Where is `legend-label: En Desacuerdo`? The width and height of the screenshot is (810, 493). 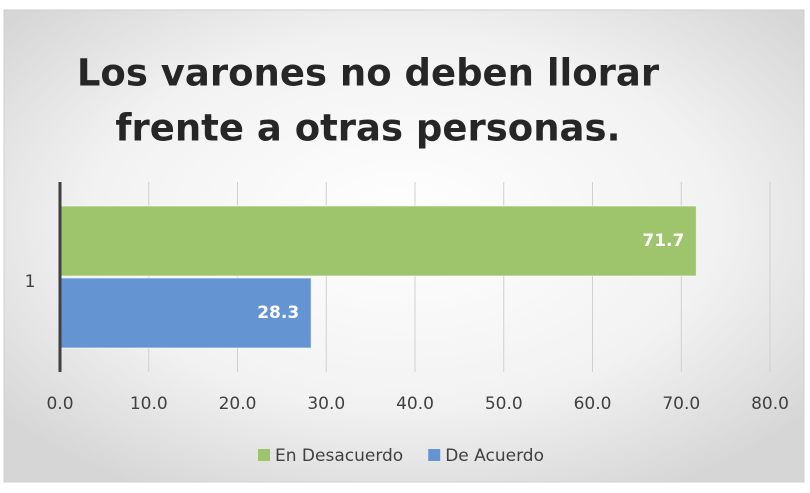 legend-label: En Desacuerdo is located at coordinates (339, 456).